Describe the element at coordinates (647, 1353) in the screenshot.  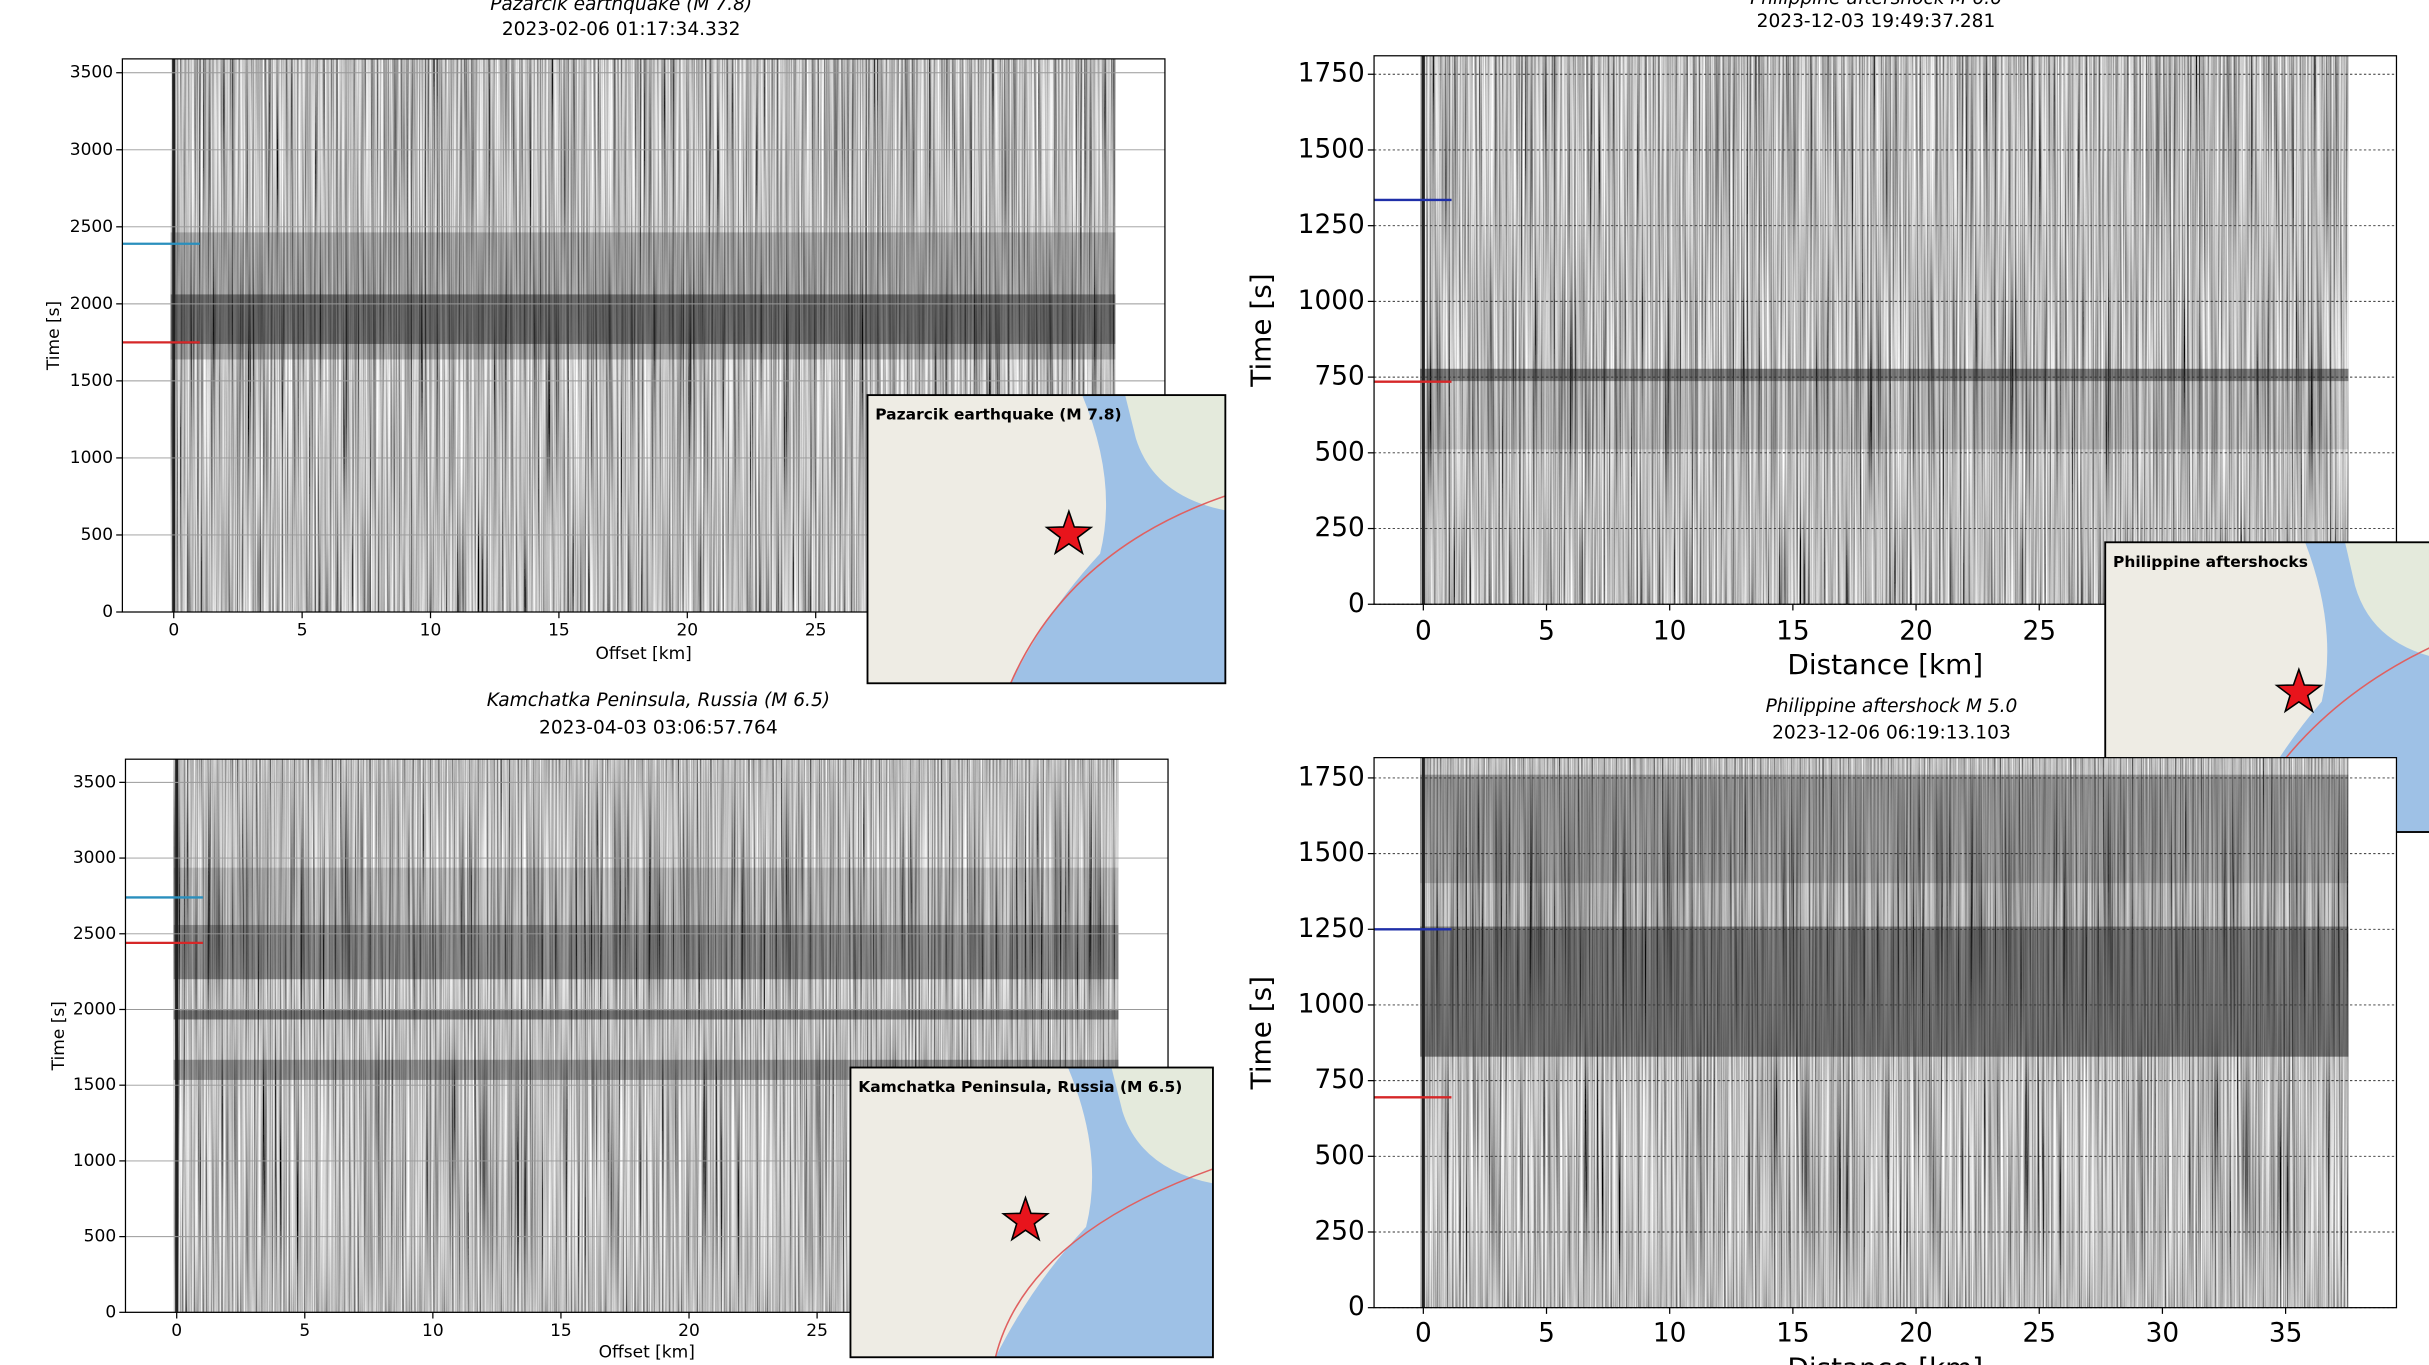
I see `x-axis-label: Offset [km]` at that location.